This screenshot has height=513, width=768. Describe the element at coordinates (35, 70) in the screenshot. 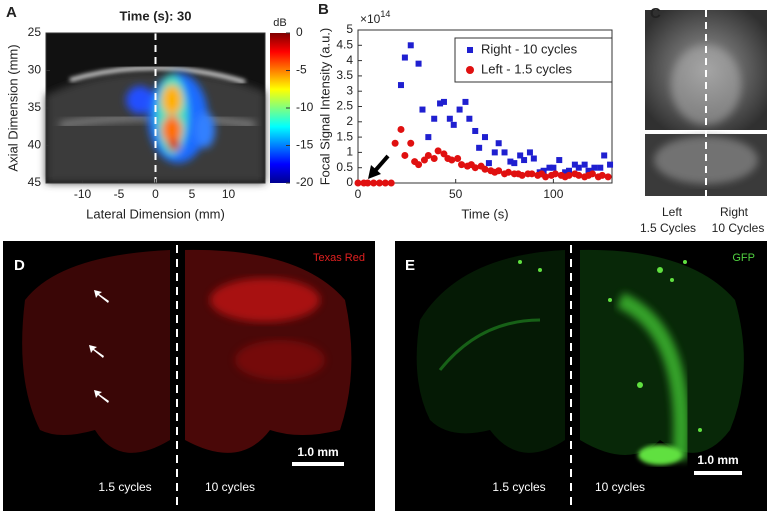

I see `y-tick-label: 30` at that location.